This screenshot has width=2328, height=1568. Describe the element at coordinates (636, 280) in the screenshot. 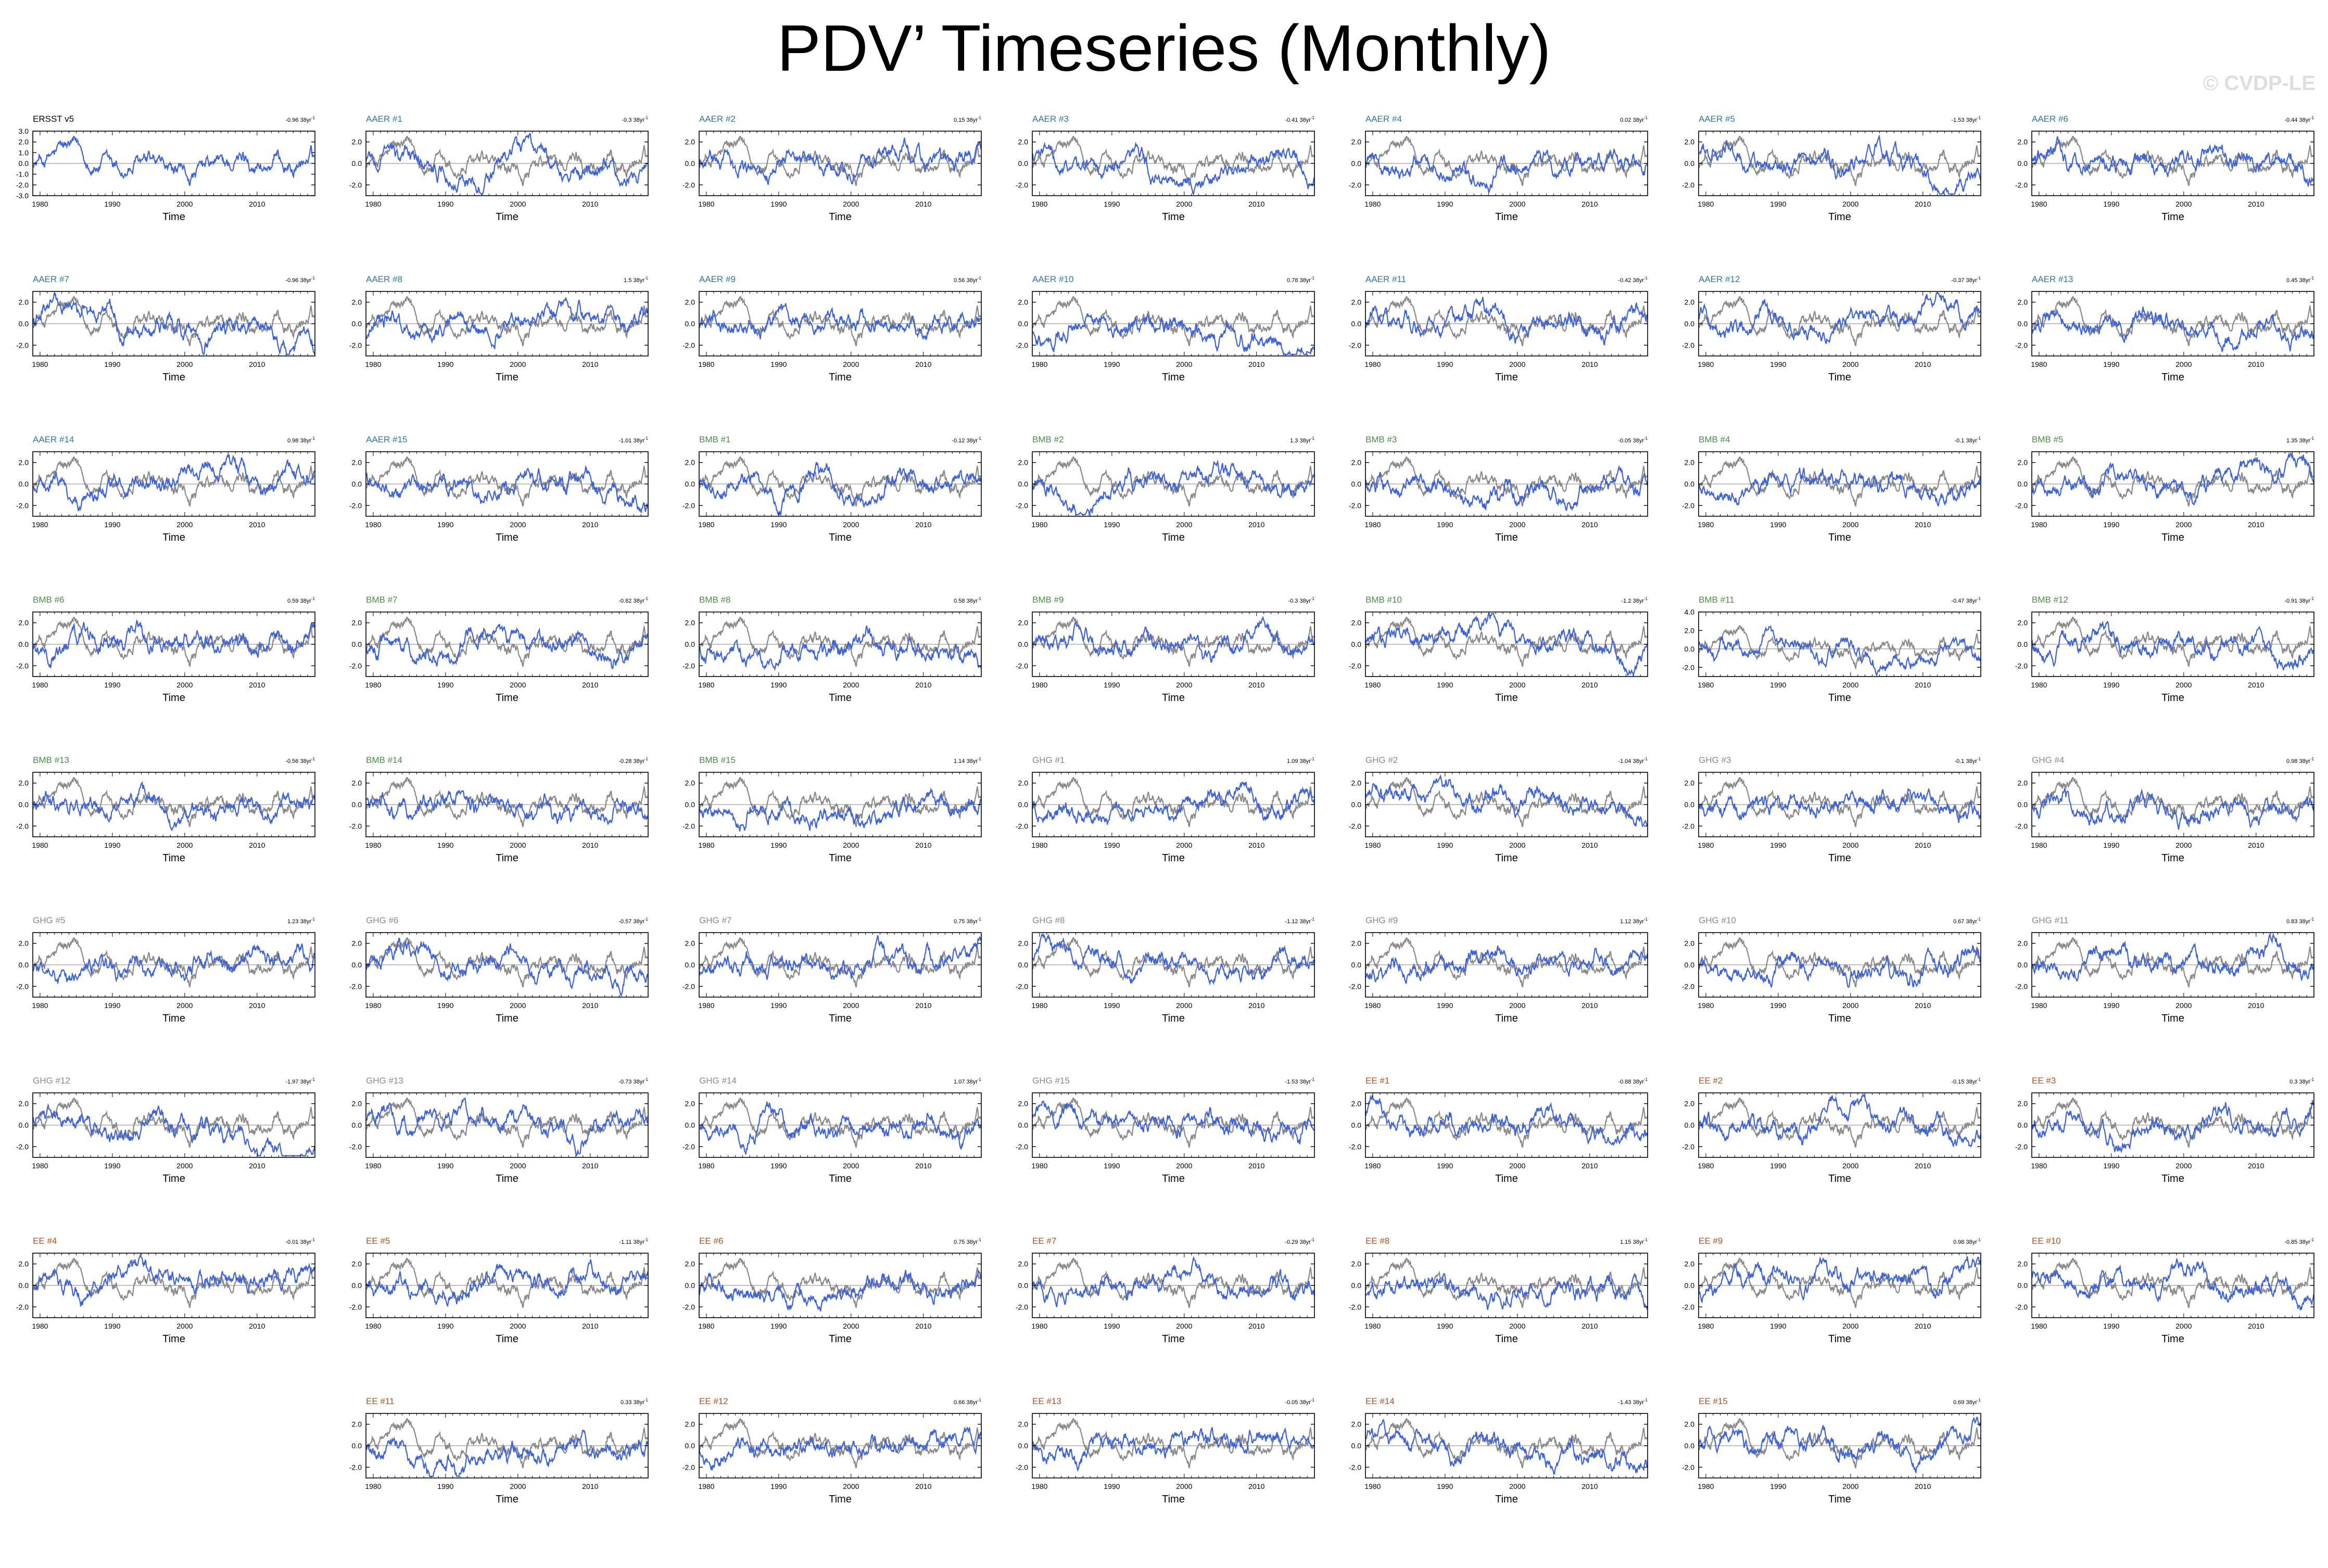

I see `trend-label: 1.5 38yr-1` at that location.